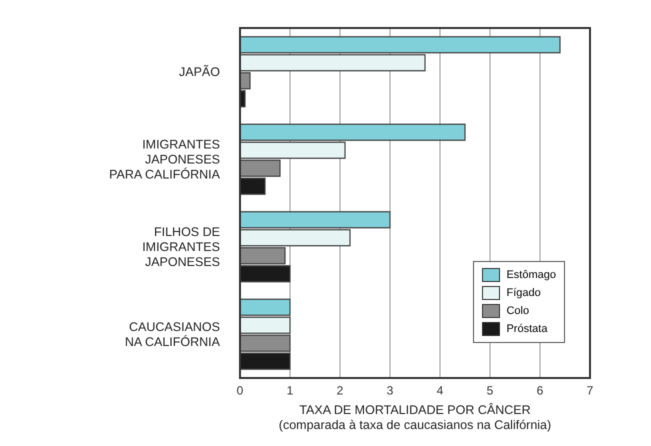 The image size is (651, 446). What do you see at coordinates (415, 417) in the screenshot?
I see `x-axis-title: TAXA DE MORTALIDADE POR CÂNCER (comparada à taxa de caucasianos na Califórnia)` at bounding box center [415, 417].